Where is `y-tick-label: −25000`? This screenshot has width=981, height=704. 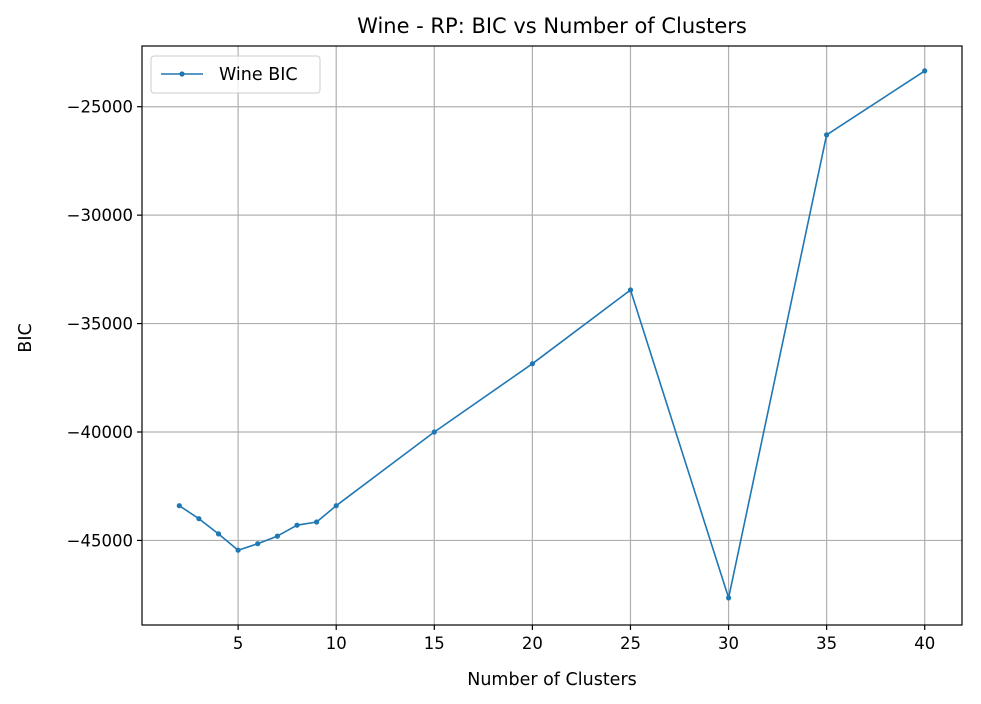 y-tick-label: −25000 is located at coordinates (100, 107).